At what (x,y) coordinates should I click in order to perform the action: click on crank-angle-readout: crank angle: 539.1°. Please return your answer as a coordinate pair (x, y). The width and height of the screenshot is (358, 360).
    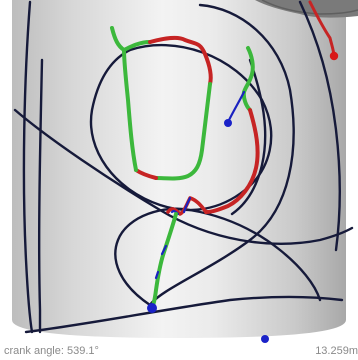
    Looking at the image, I should click on (51, 351).